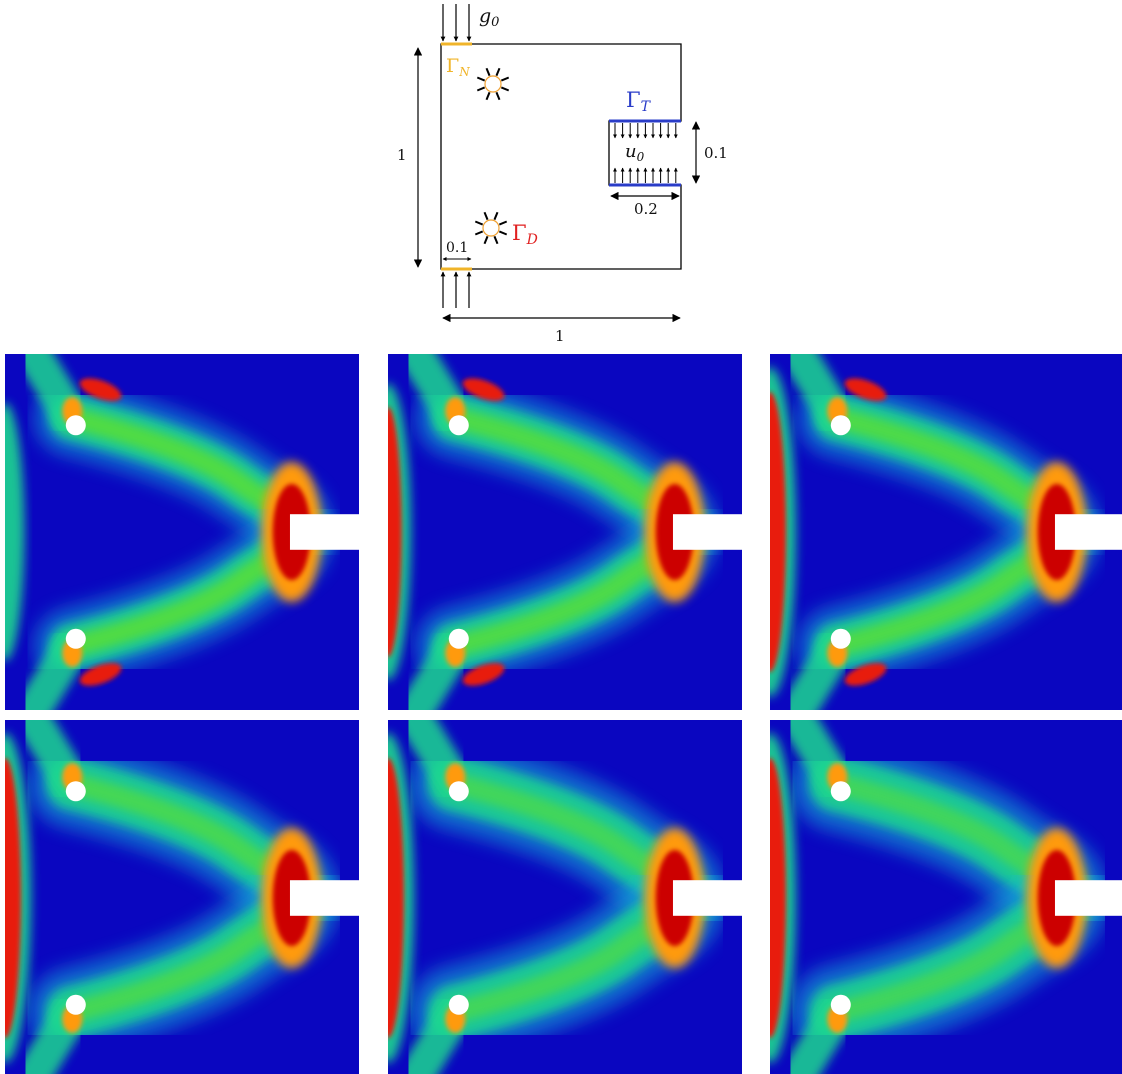 The image size is (1122, 1074). Describe the element at coordinates (457, 248) in the screenshot. I see `support-width-dimension-label: 0.1` at that location.